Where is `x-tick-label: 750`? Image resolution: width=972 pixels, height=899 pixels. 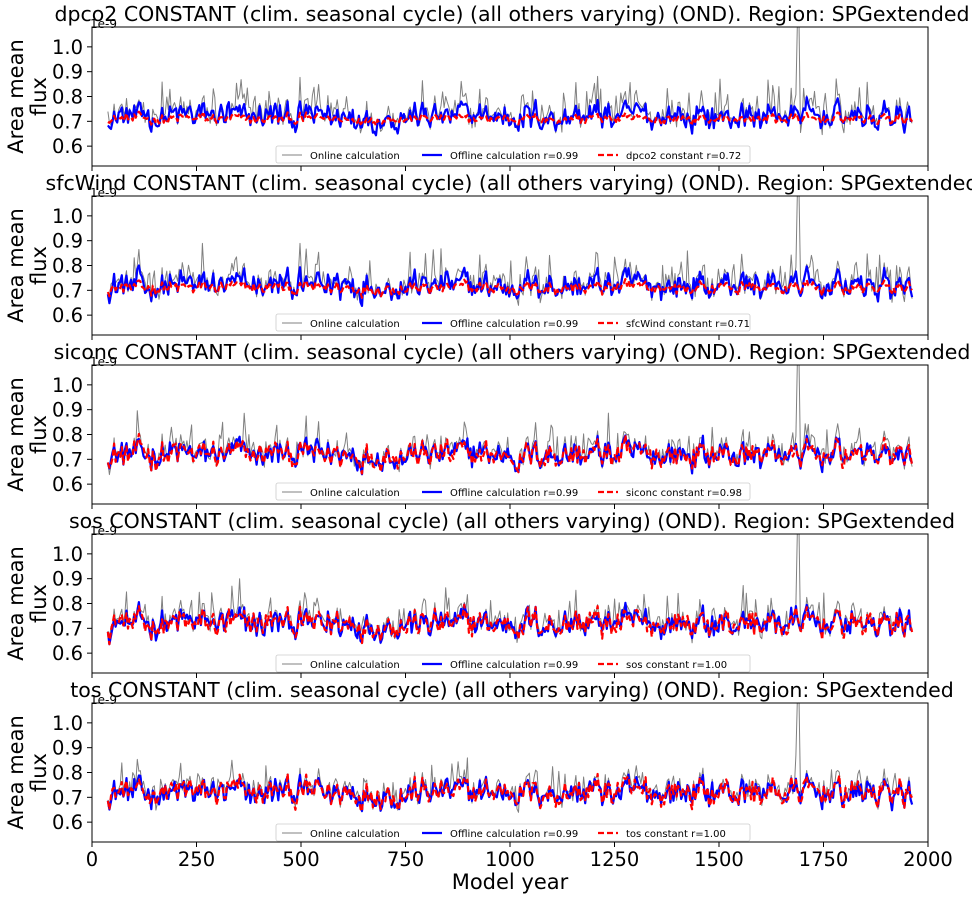
x-tick-label: 750 is located at coordinates (405, 859).